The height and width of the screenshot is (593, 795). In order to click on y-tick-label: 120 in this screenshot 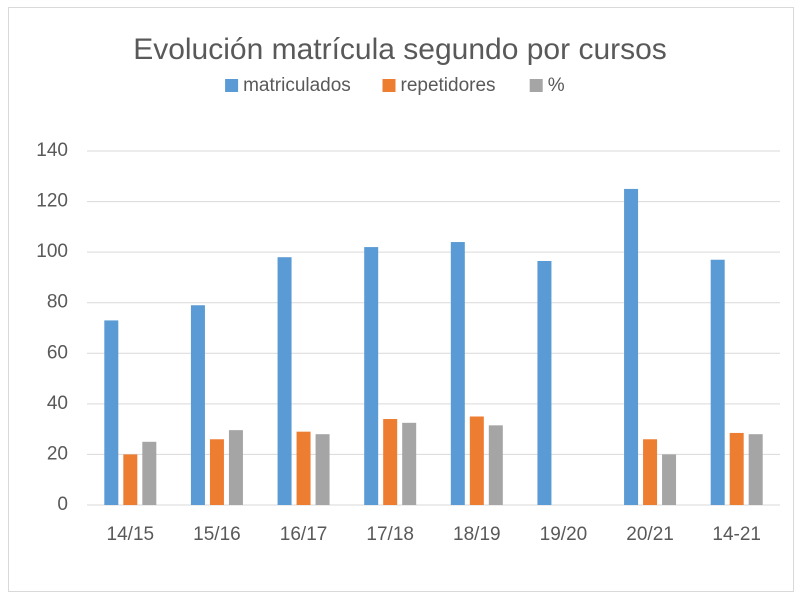, I will do `click(52, 201)`.